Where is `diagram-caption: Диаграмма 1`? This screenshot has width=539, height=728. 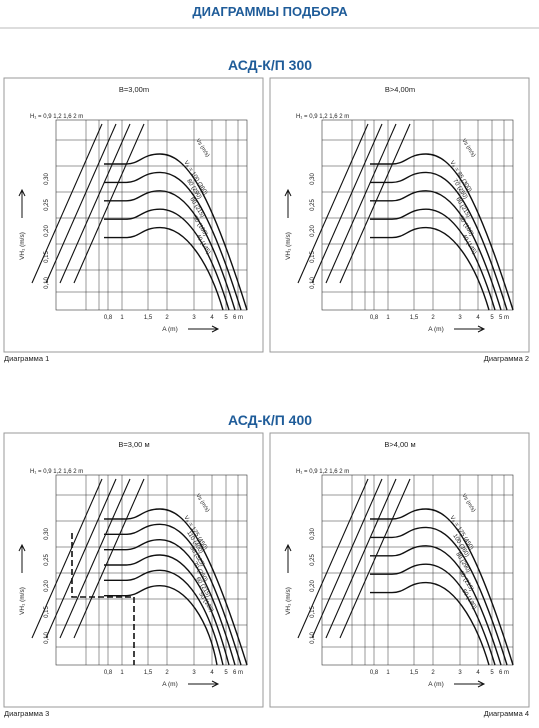
diagram-caption: Диаграмма 1 is located at coordinates (26, 358).